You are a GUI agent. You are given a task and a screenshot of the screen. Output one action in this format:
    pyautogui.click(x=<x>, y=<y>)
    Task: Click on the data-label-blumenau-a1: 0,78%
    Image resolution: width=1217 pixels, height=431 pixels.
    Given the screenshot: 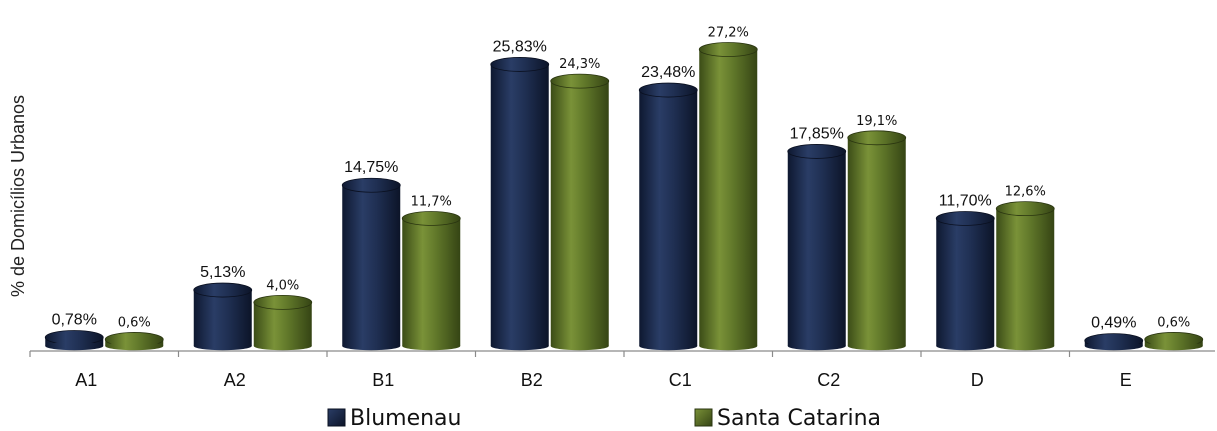 What is the action you would take?
    pyautogui.click(x=74, y=319)
    